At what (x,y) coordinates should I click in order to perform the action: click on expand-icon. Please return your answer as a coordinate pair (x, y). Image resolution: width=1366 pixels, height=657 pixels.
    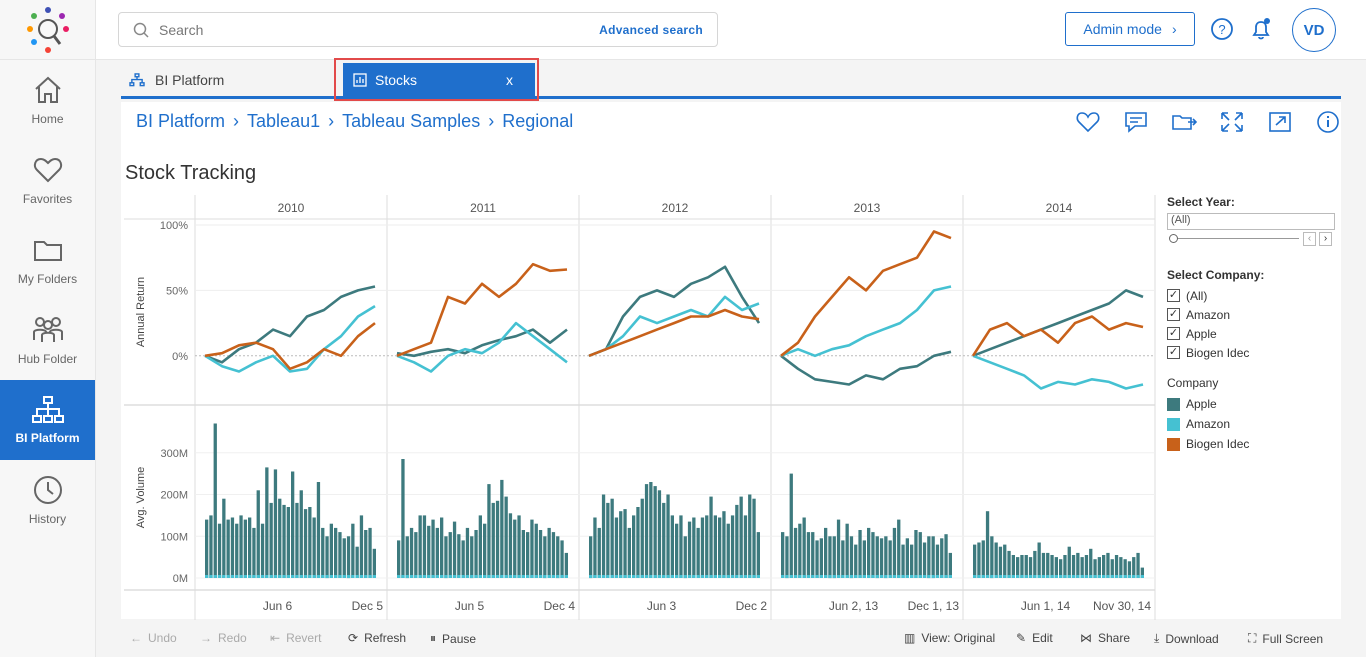
    Looking at the image, I should click on (1232, 122).